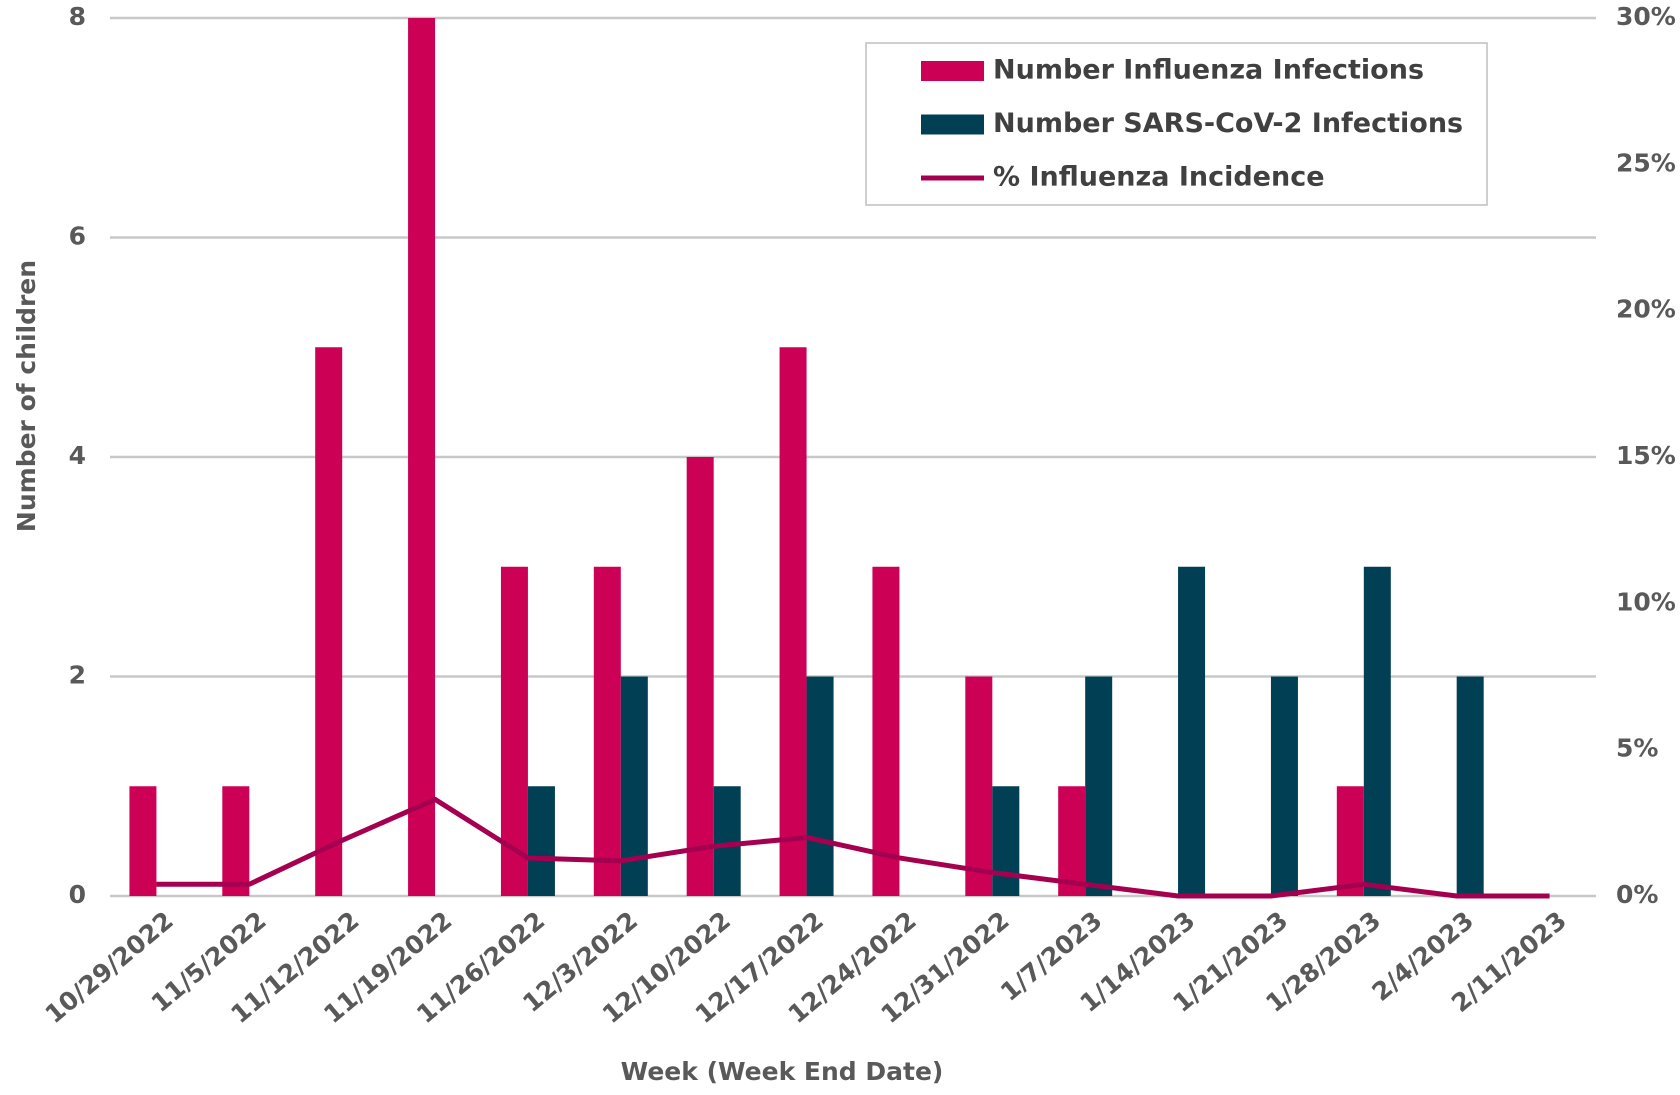 The image size is (1680, 1095). I want to click on y-tick-label: 2, so click(77, 675).